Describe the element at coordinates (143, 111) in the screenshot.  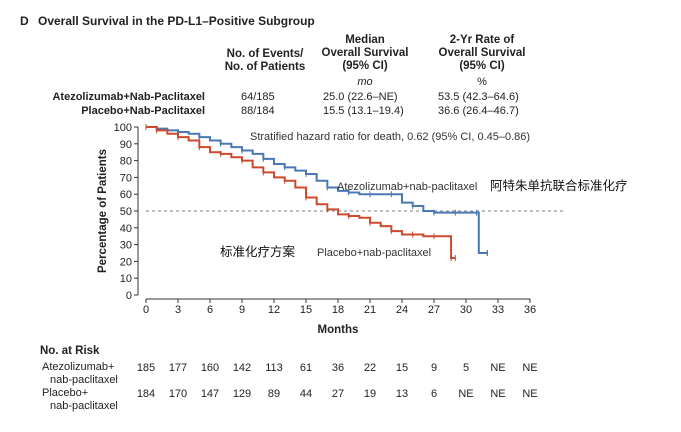
I see `summary-row-label-placebo: Placebo+Nab-Paclitaxel` at that location.